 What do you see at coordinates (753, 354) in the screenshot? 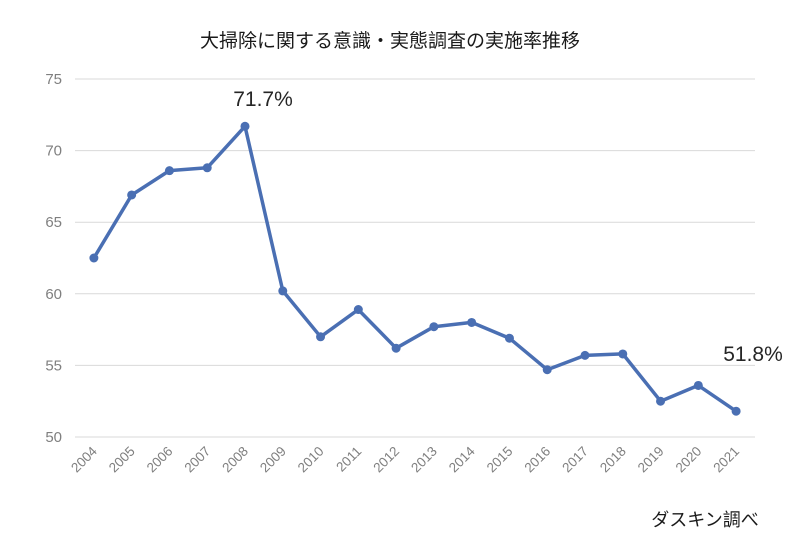
I see `data-label: 51.8%` at bounding box center [753, 354].